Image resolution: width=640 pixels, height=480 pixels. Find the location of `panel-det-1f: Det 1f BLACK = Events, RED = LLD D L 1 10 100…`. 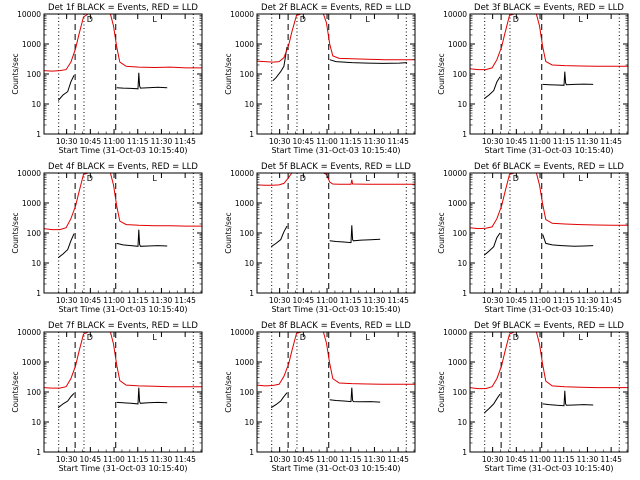

panel-det-1f: Det 1f BLACK = Events, RED = LLD D L 1 10 100… is located at coordinates (107, 79).